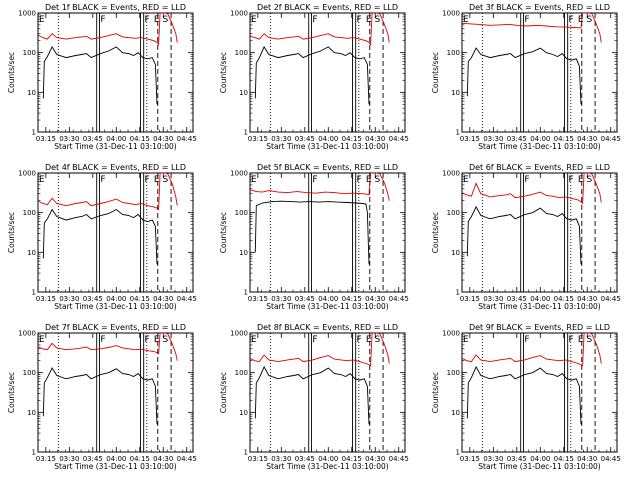 The width and height of the screenshot is (640, 480). Describe the element at coordinates (327, 167) in the screenshot. I see `panel-title: Det 5f BLACK = Events, RED = LLD` at that location.